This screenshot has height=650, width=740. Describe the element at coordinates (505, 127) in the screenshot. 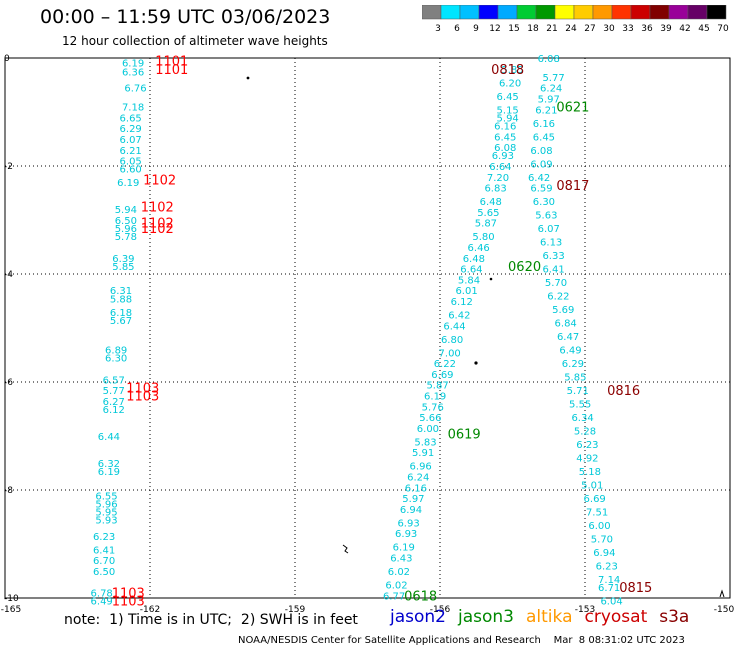

I see `wave-height-value: 6.16` at that location.